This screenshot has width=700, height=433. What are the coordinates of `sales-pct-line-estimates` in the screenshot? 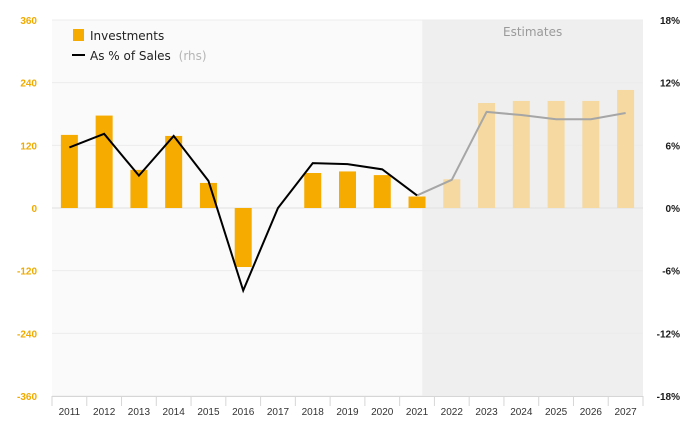 It's located at (521, 153).